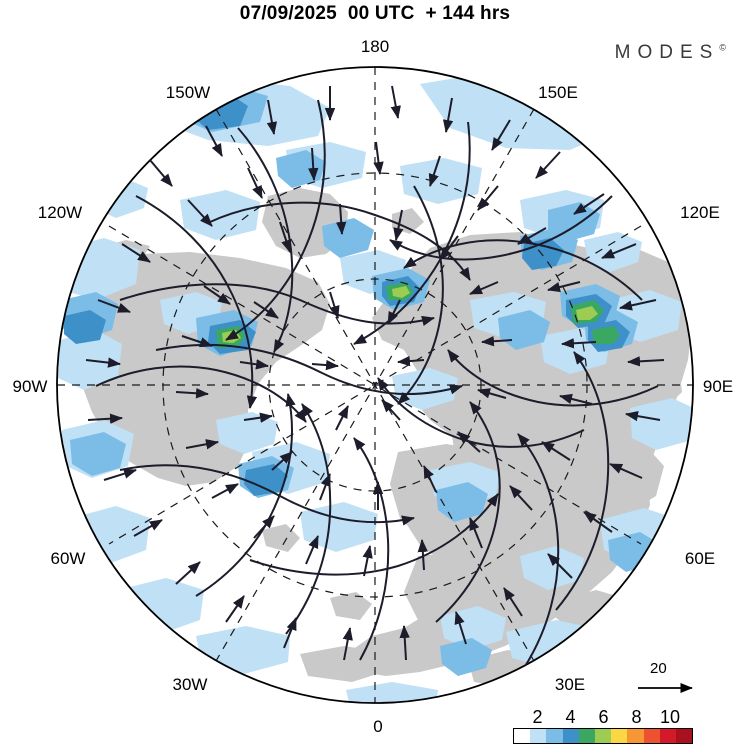  I want to click on colorbar: 2 4 6 8 10, so click(603, 726).